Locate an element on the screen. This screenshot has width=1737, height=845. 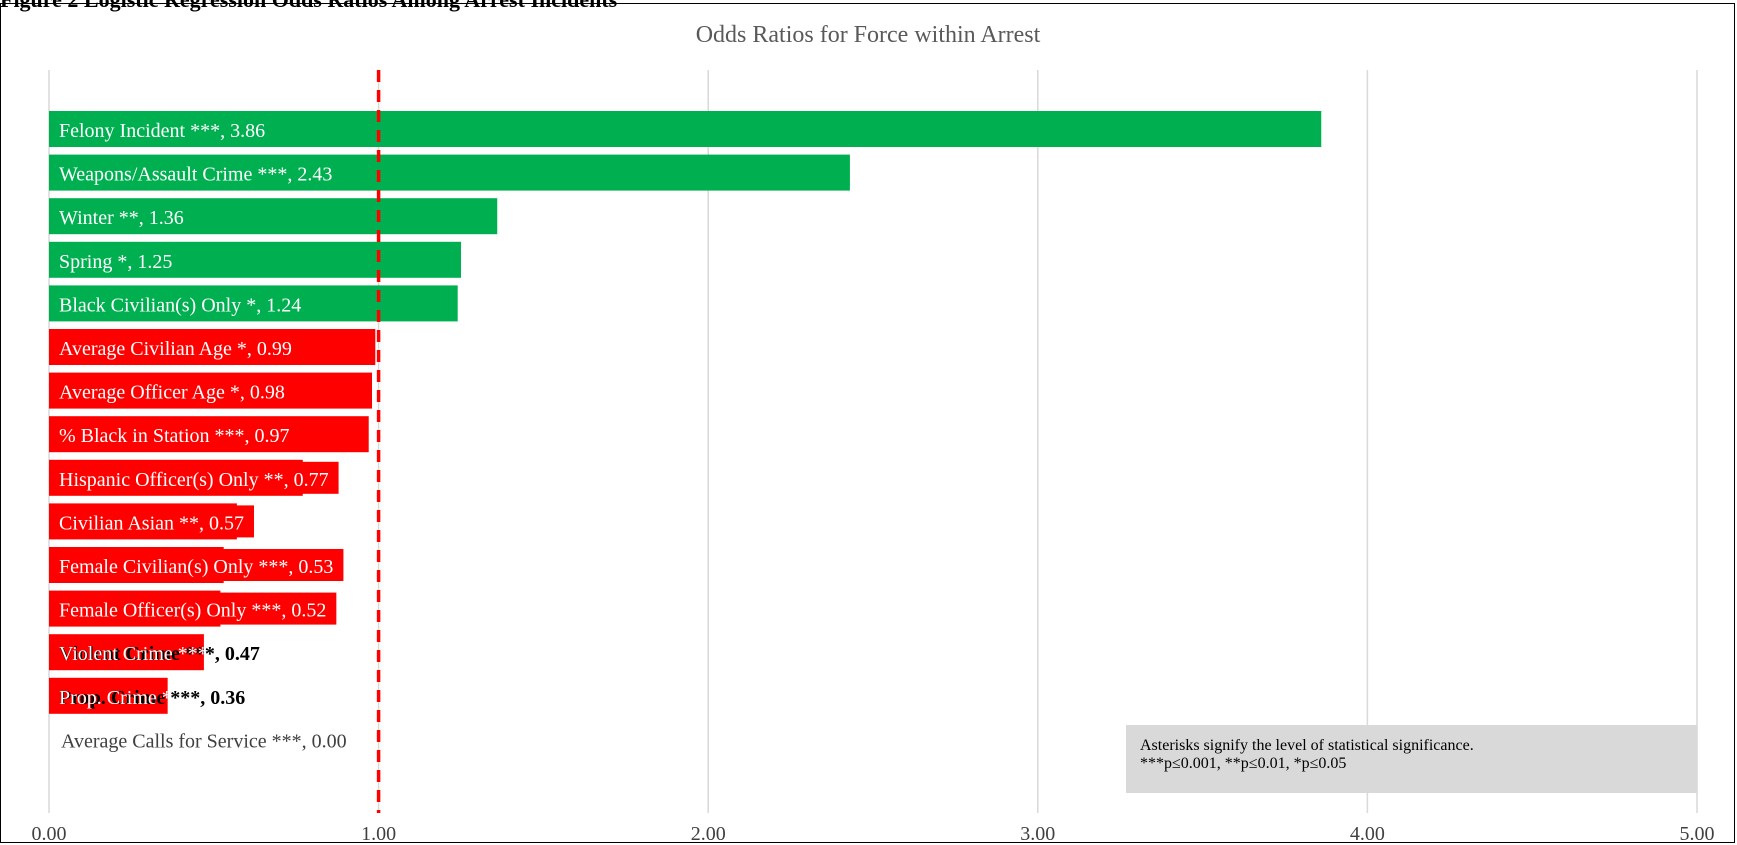
bar-label: Average Officer Age *, 0.98 is located at coordinates (172, 393).